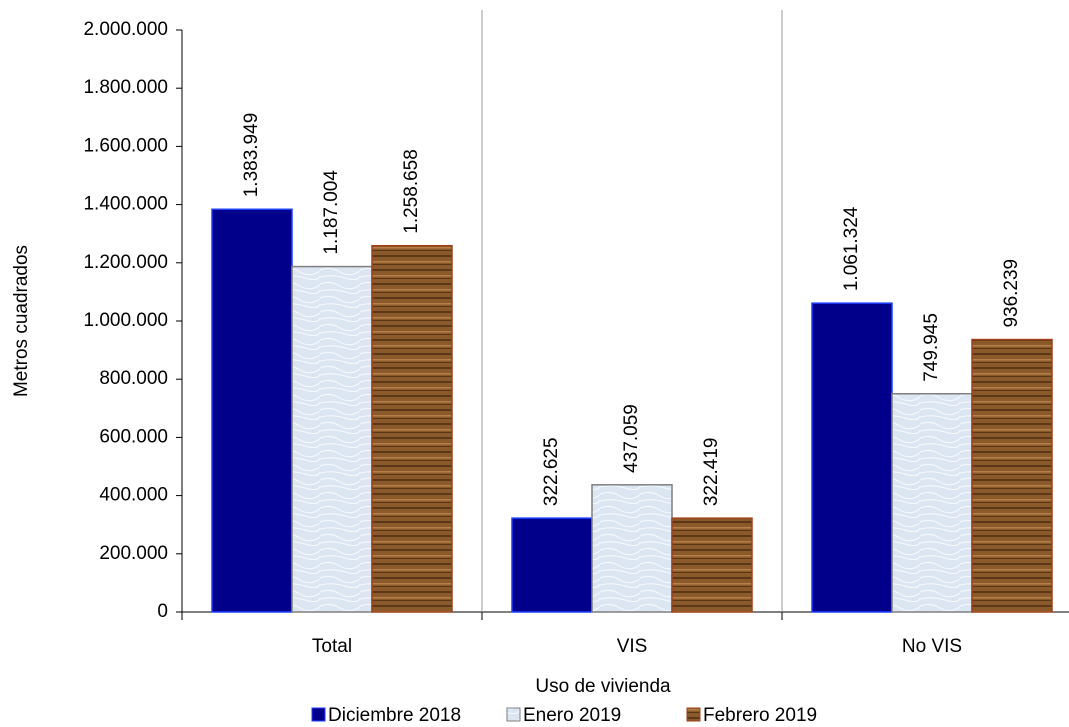 The height and width of the screenshot is (727, 1069). I want to click on legend-label: Enero 2019, so click(572, 715).